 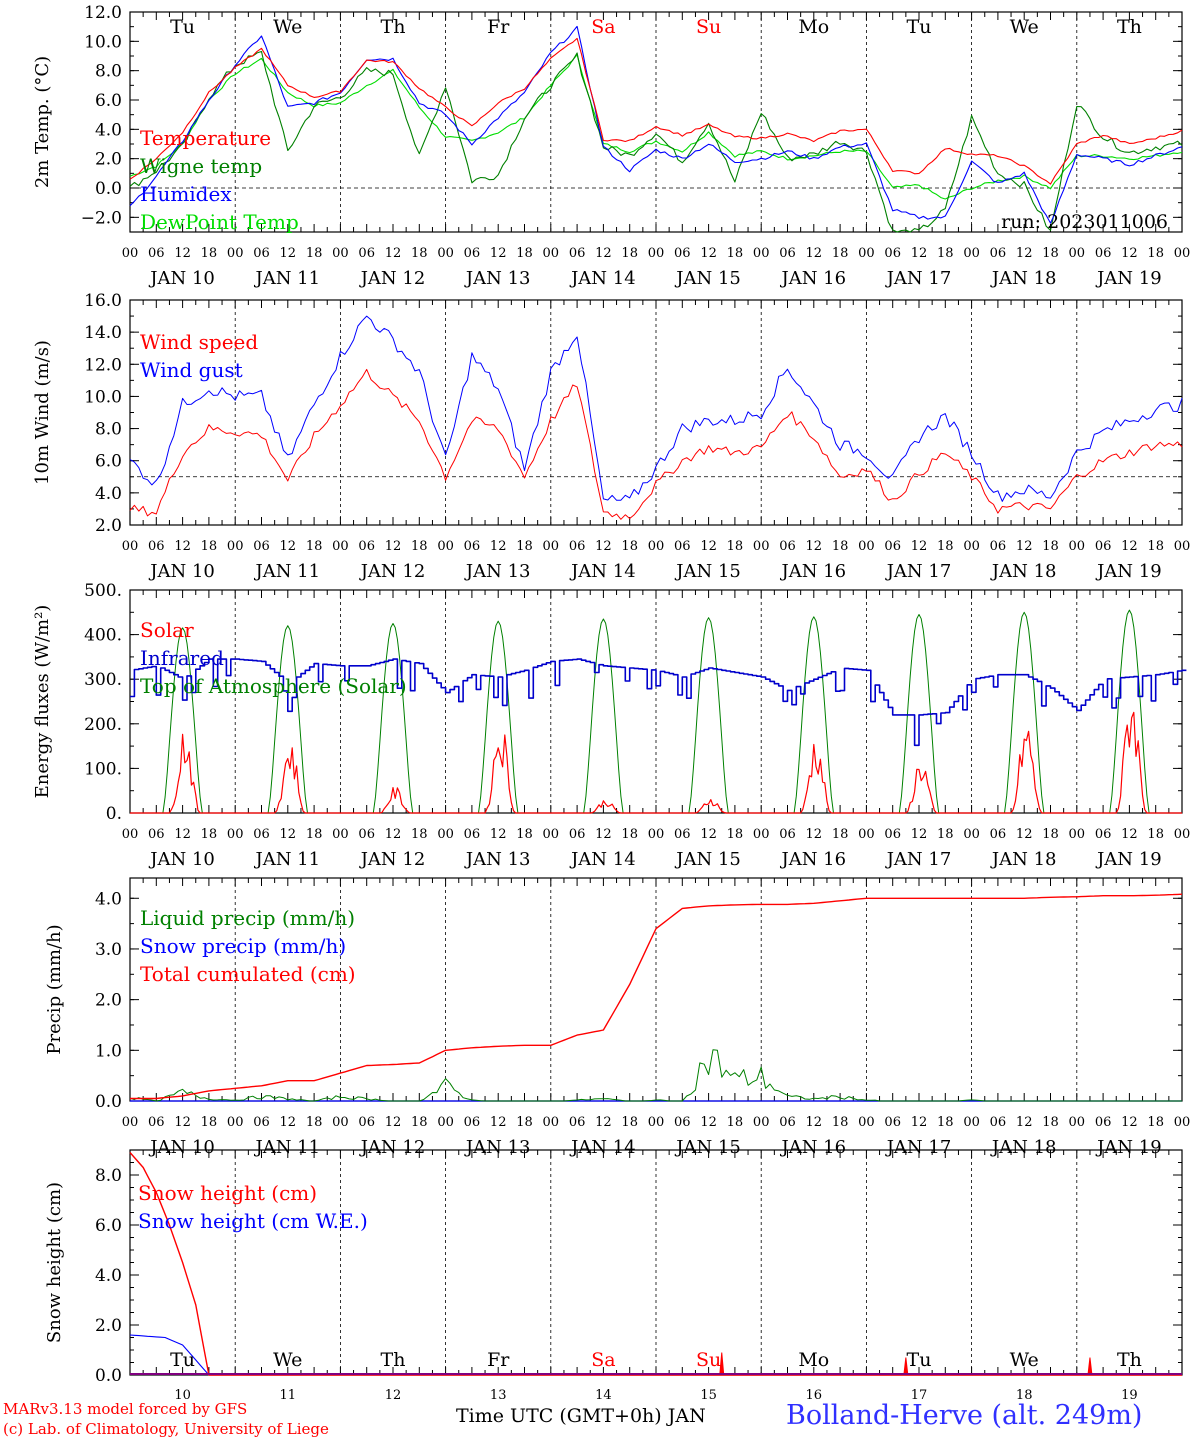 What do you see at coordinates (54, 989) in the screenshot?
I see `y-axis-title: Precip (mm/h)` at bounding box center [54, 989].